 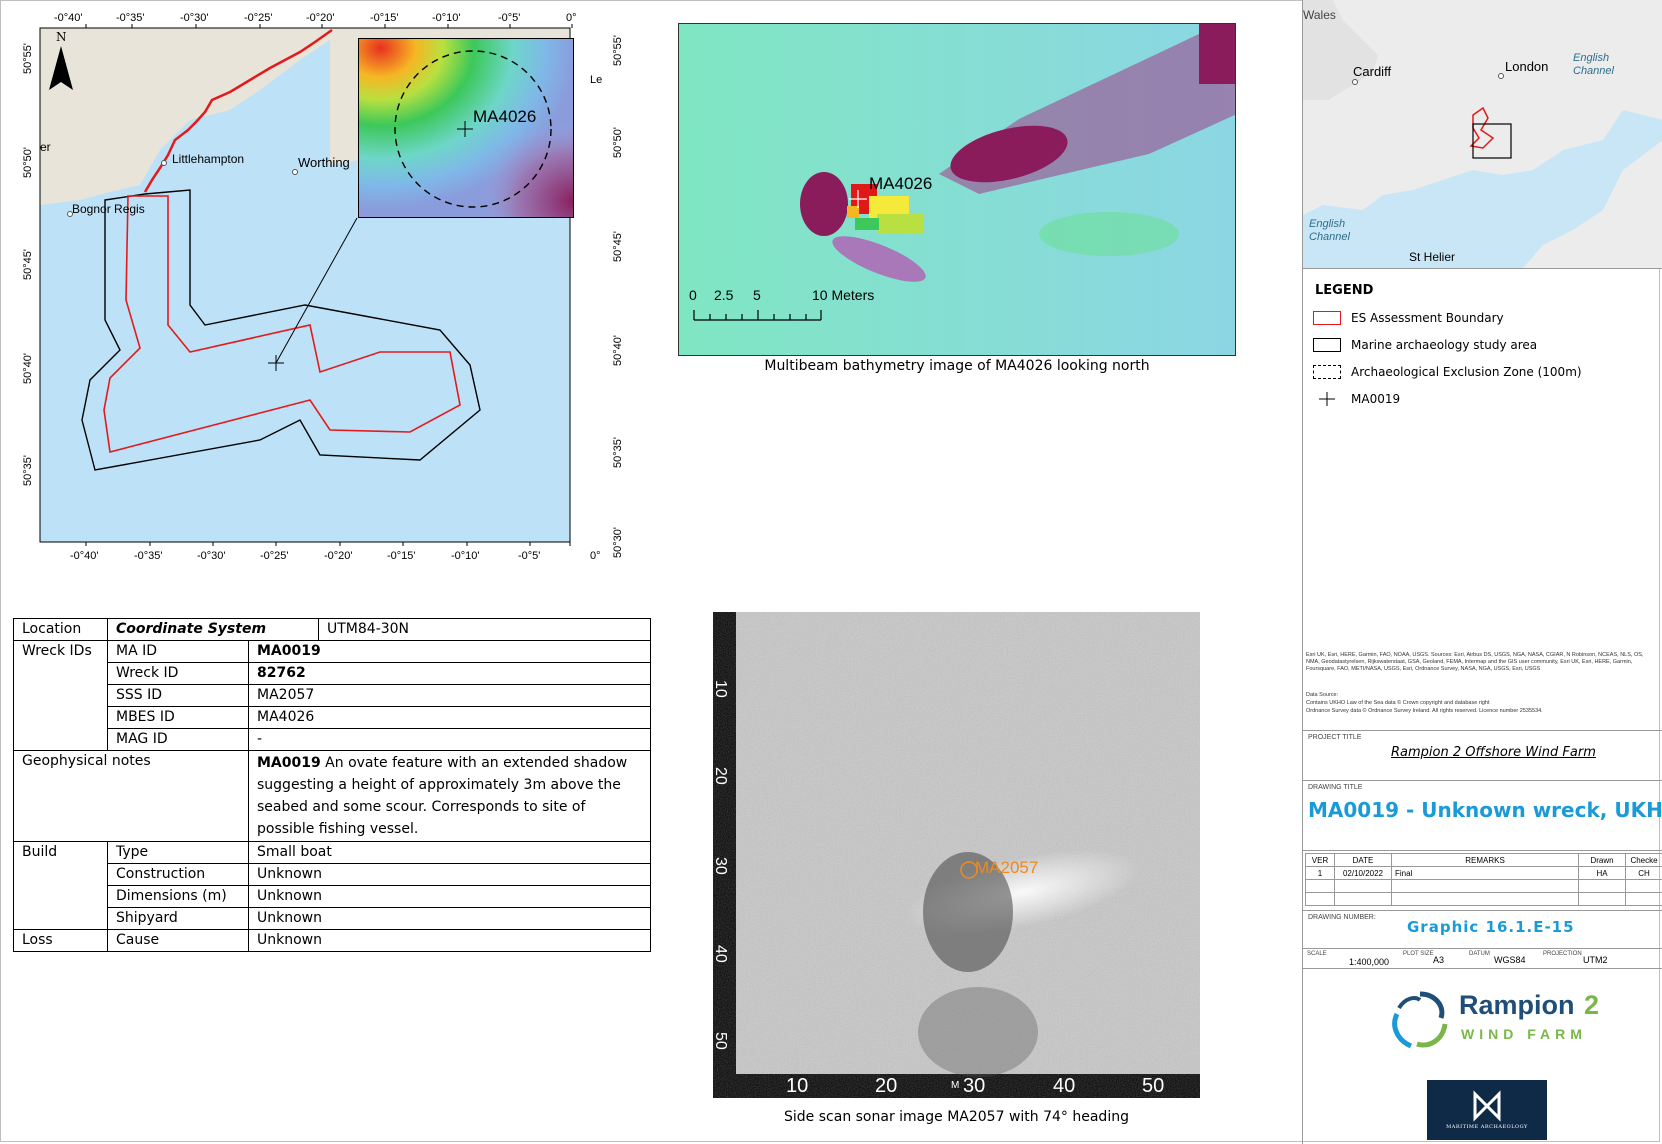 I want to click on maritime-text: MARITIME ARCHAEOLOGY, so click(x=1487, y=1127).